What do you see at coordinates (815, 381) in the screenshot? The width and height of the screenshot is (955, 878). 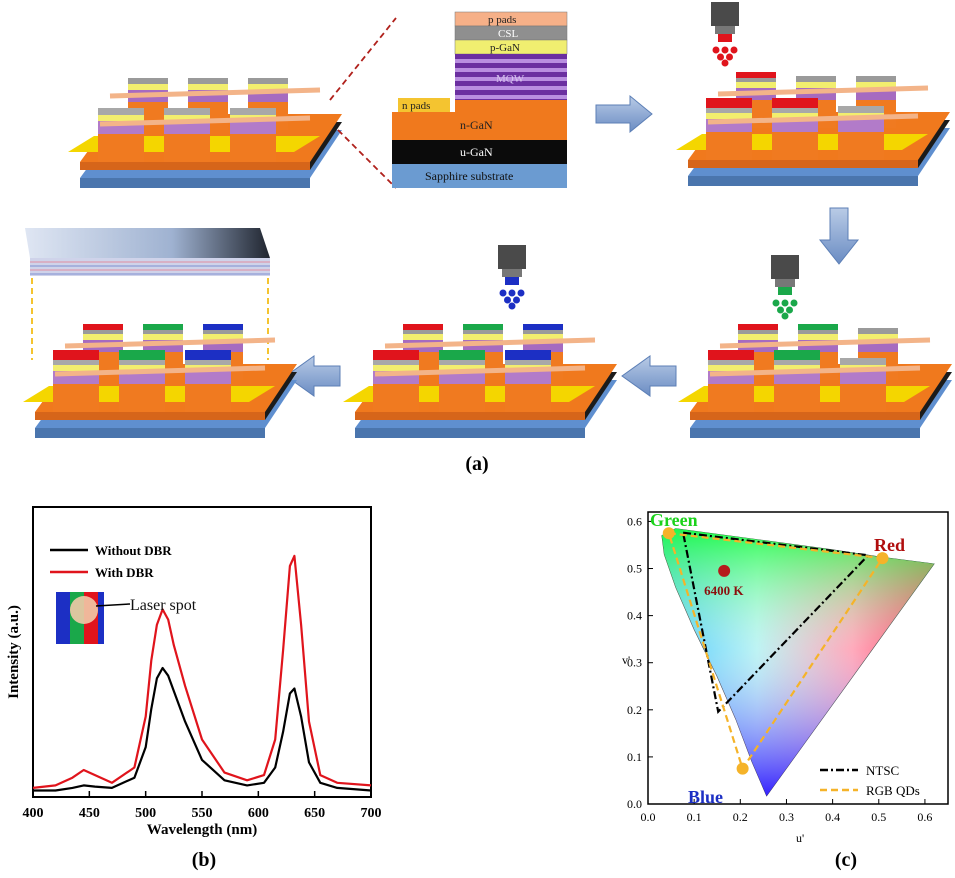 I see `led-array-step3` at bounding box center [815, 381].